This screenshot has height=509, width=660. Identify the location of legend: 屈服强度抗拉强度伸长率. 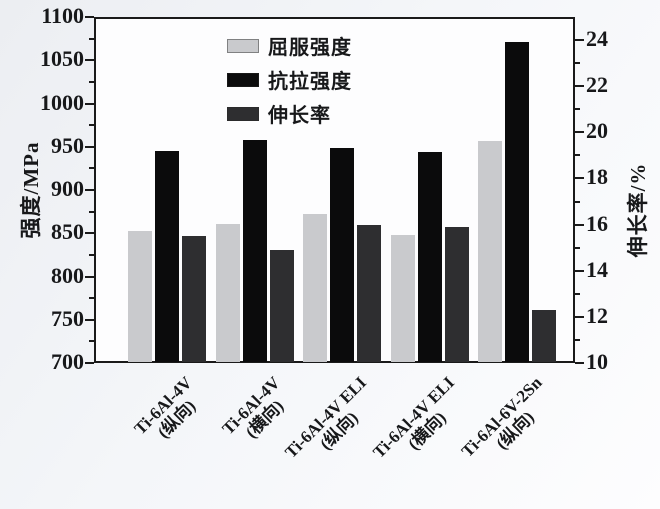
(289, 79).